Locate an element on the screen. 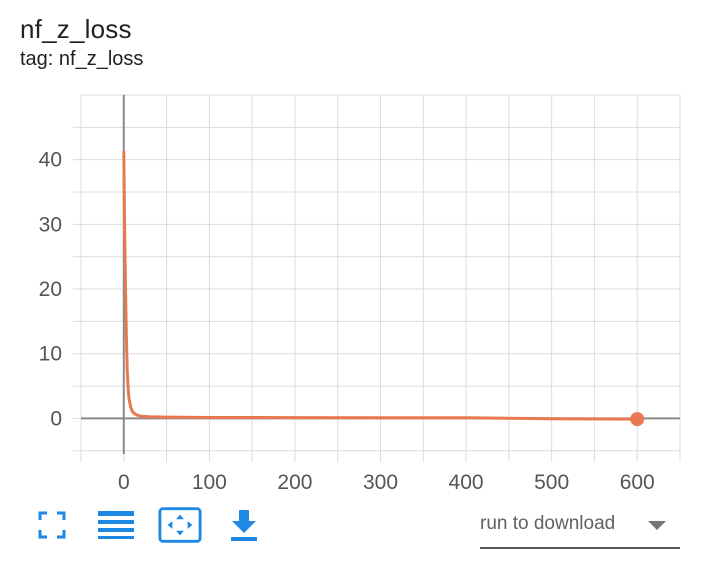 The height and width of the screenshot is (574, 706). y-tick-label: 10 is located at coordinates (50, 354).